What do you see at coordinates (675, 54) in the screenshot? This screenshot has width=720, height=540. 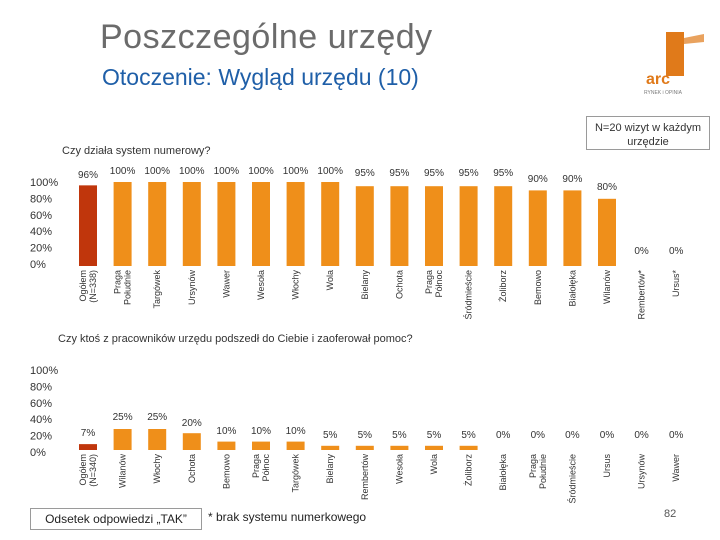 I see `logo-tower-icon` at bounding box center [675, 54].